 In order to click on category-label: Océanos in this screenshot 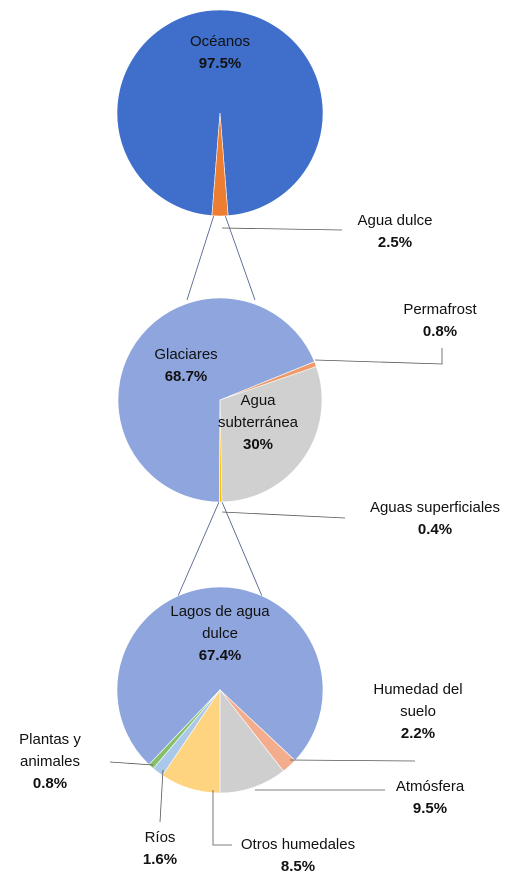, I will do `click(220, 41)`.